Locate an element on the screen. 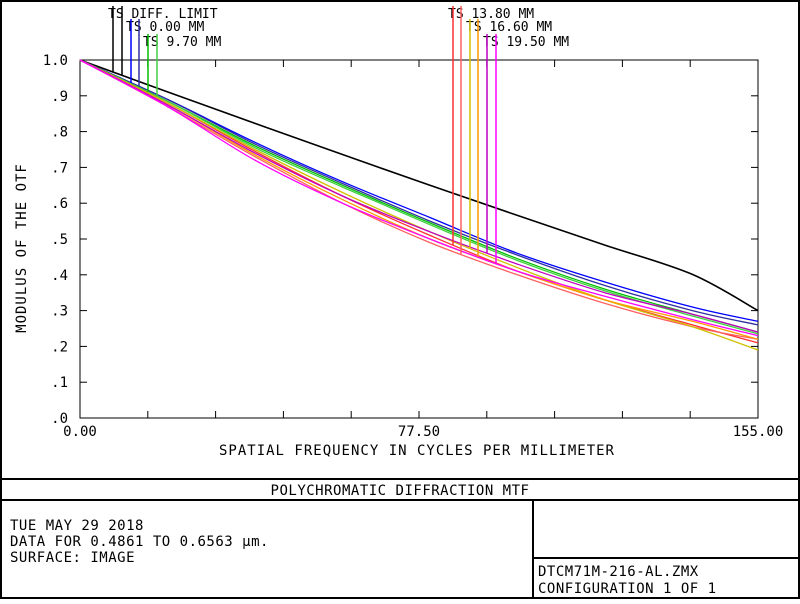 This screenshot has height=604, width=800. report-date: TUE MAY 29 2018 is located at coordinates (77, 526).